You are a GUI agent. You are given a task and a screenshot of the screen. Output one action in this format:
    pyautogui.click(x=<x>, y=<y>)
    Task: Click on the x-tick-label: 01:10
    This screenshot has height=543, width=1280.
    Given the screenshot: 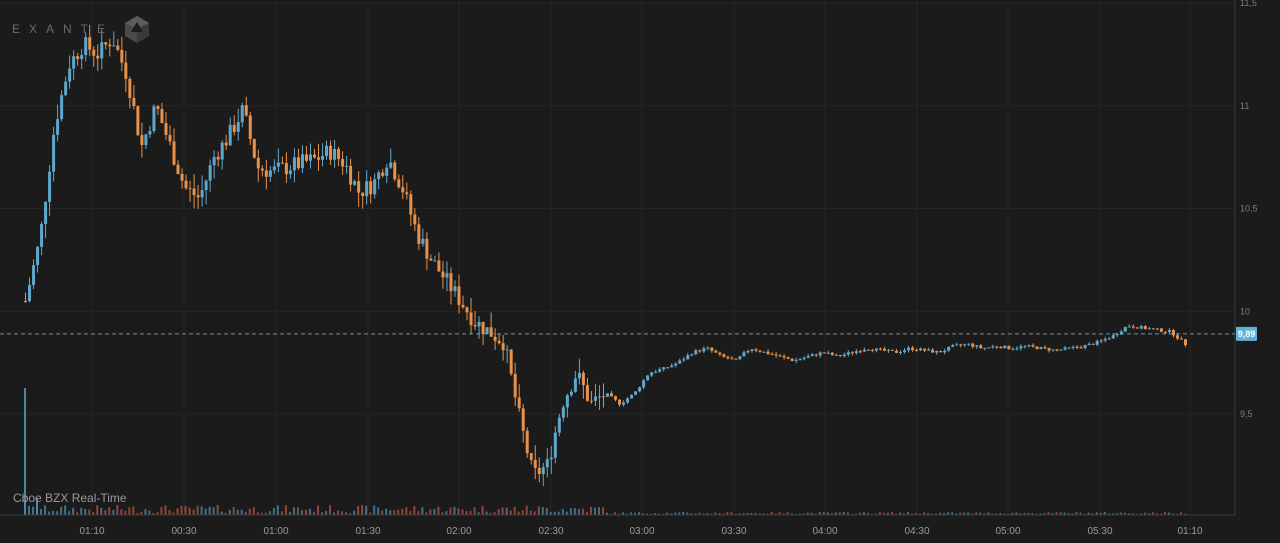 What is the action you would take?
    pyautogui.click(x=1189, y=531)
    